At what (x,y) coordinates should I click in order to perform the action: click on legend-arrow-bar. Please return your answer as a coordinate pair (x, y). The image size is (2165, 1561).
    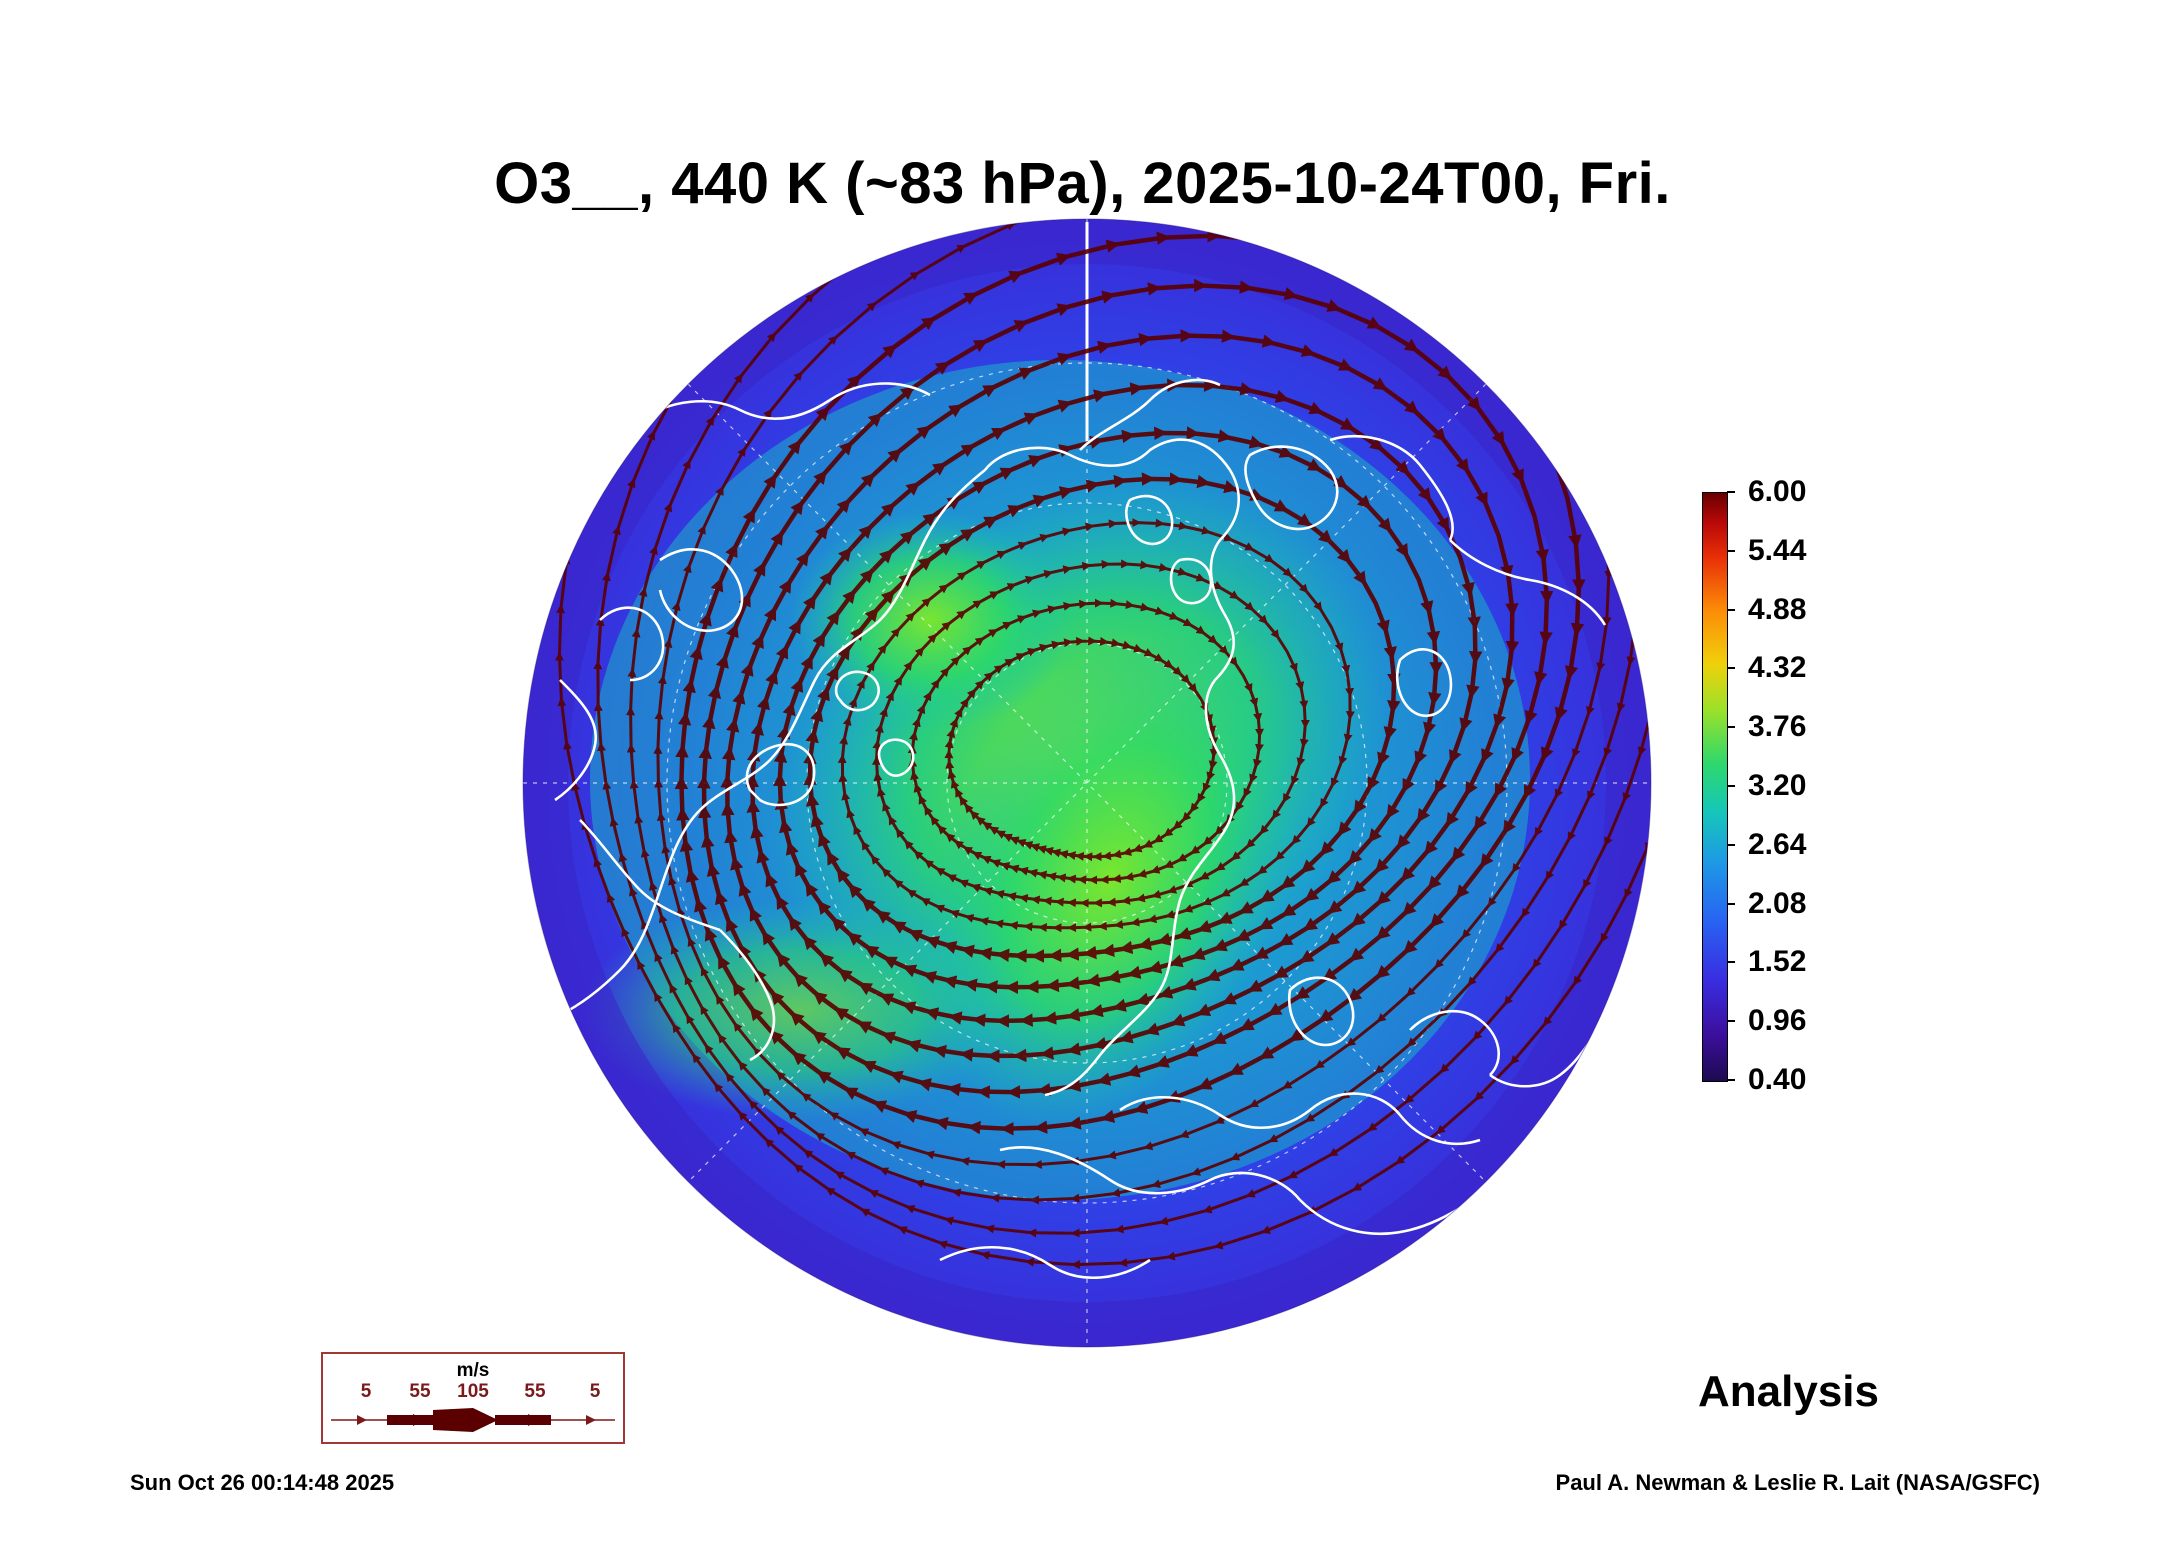
    Looking at the image, I should click on (473, 1420).